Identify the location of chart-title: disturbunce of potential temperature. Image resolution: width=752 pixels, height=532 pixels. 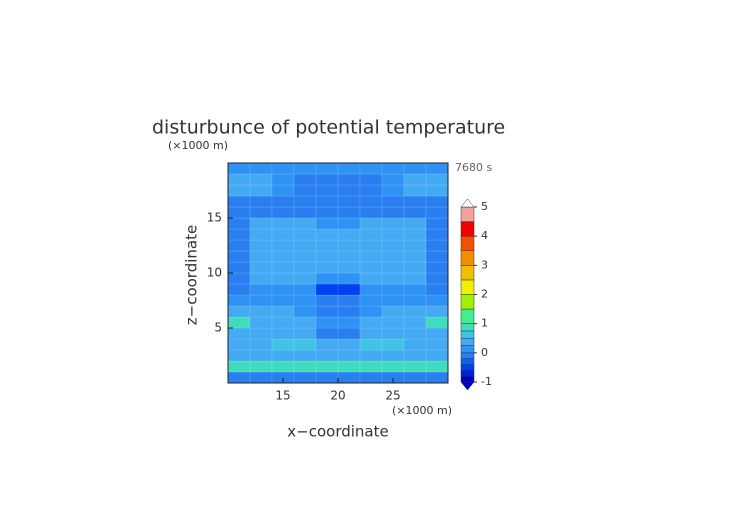
(328, 128).